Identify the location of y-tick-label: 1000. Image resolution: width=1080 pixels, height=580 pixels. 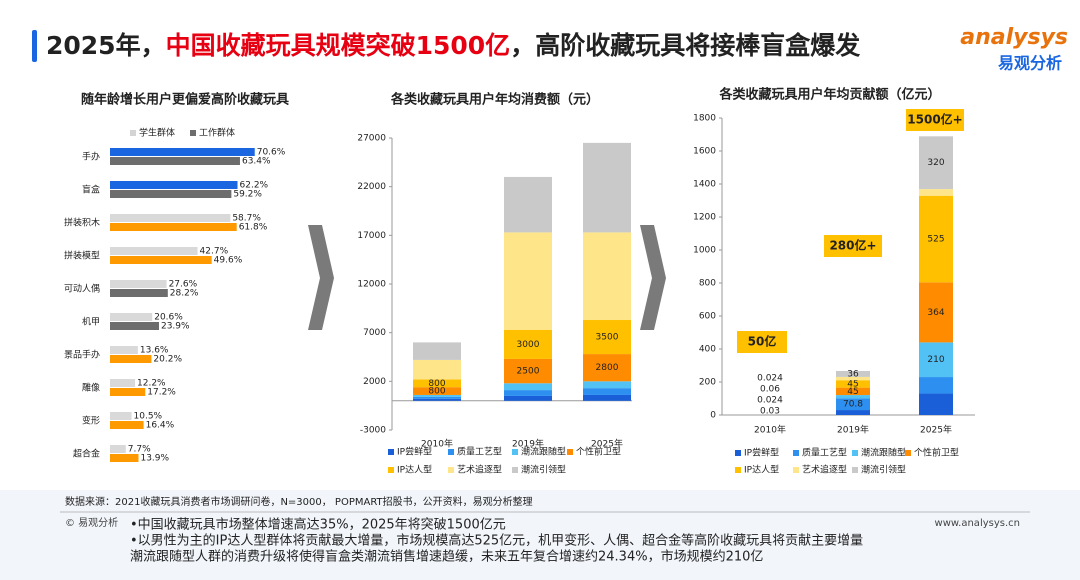
(704, 251).